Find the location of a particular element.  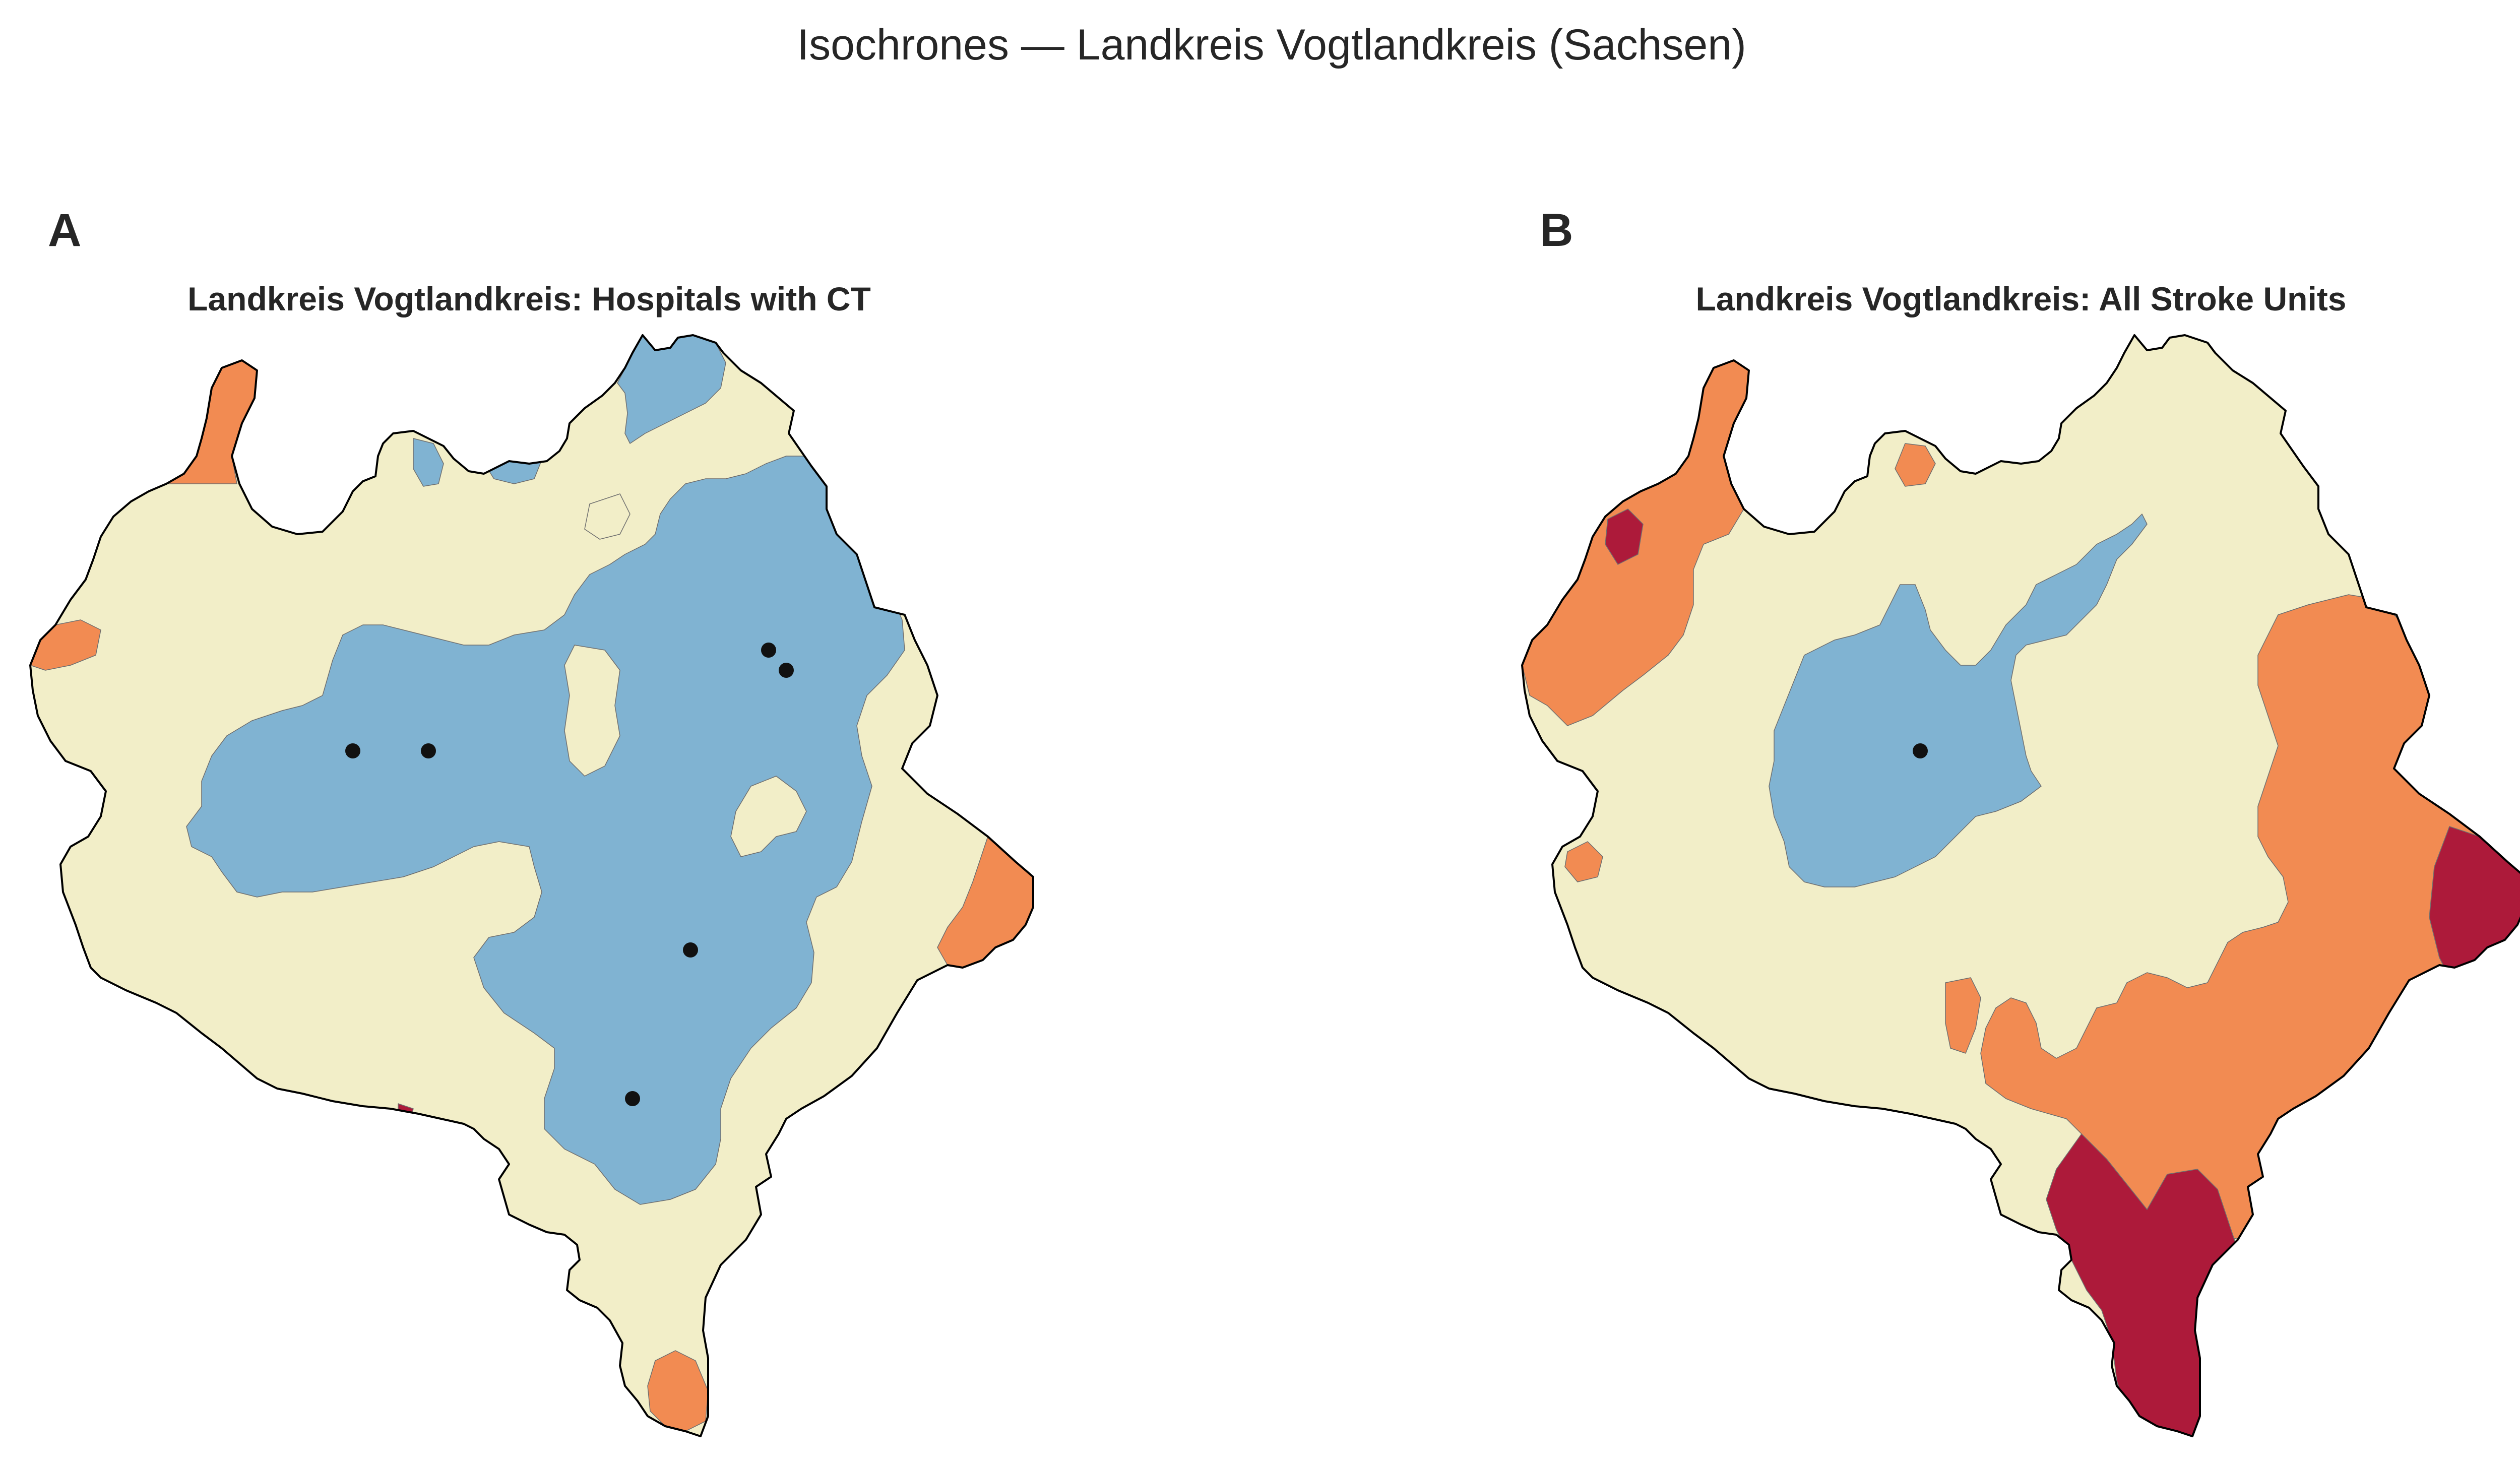

panel-b-zone-slowest-se is located at coordinates (2374, 1149).